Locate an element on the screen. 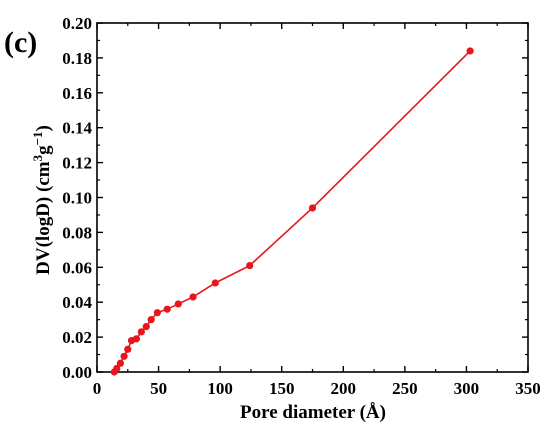  y-axis-title: DV(logD) (cm3g−1) is located at coordinates (42, 200).